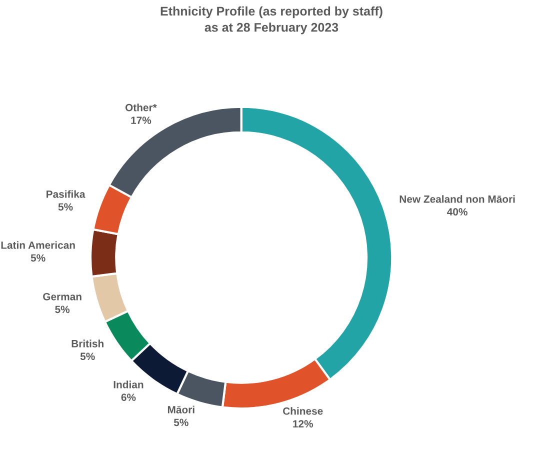 The height and width of the screenshot is (452, 543). I want to click on slice-label: Pasifika, so click(66, 194).